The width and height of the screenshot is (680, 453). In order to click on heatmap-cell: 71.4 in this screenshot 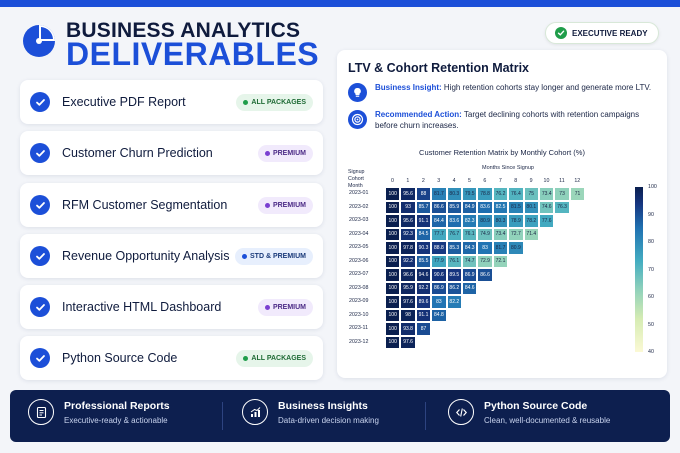, I will do `click(531, 234)`.